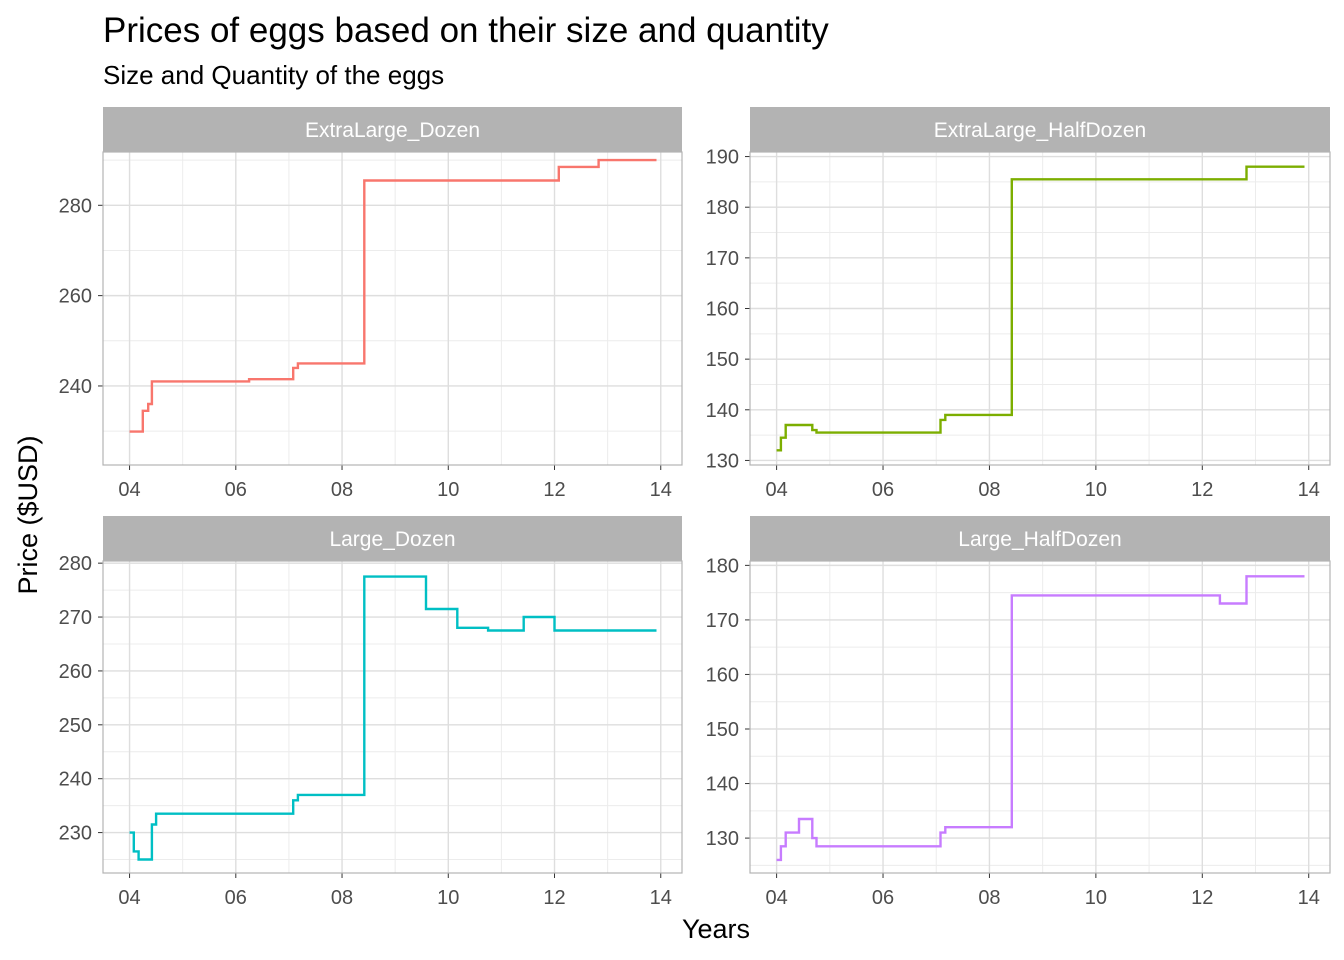 The width and height of the screenshot is (1344, 960). I want to click on facet-strip-label: Large_Dozen, so click(392, 539).